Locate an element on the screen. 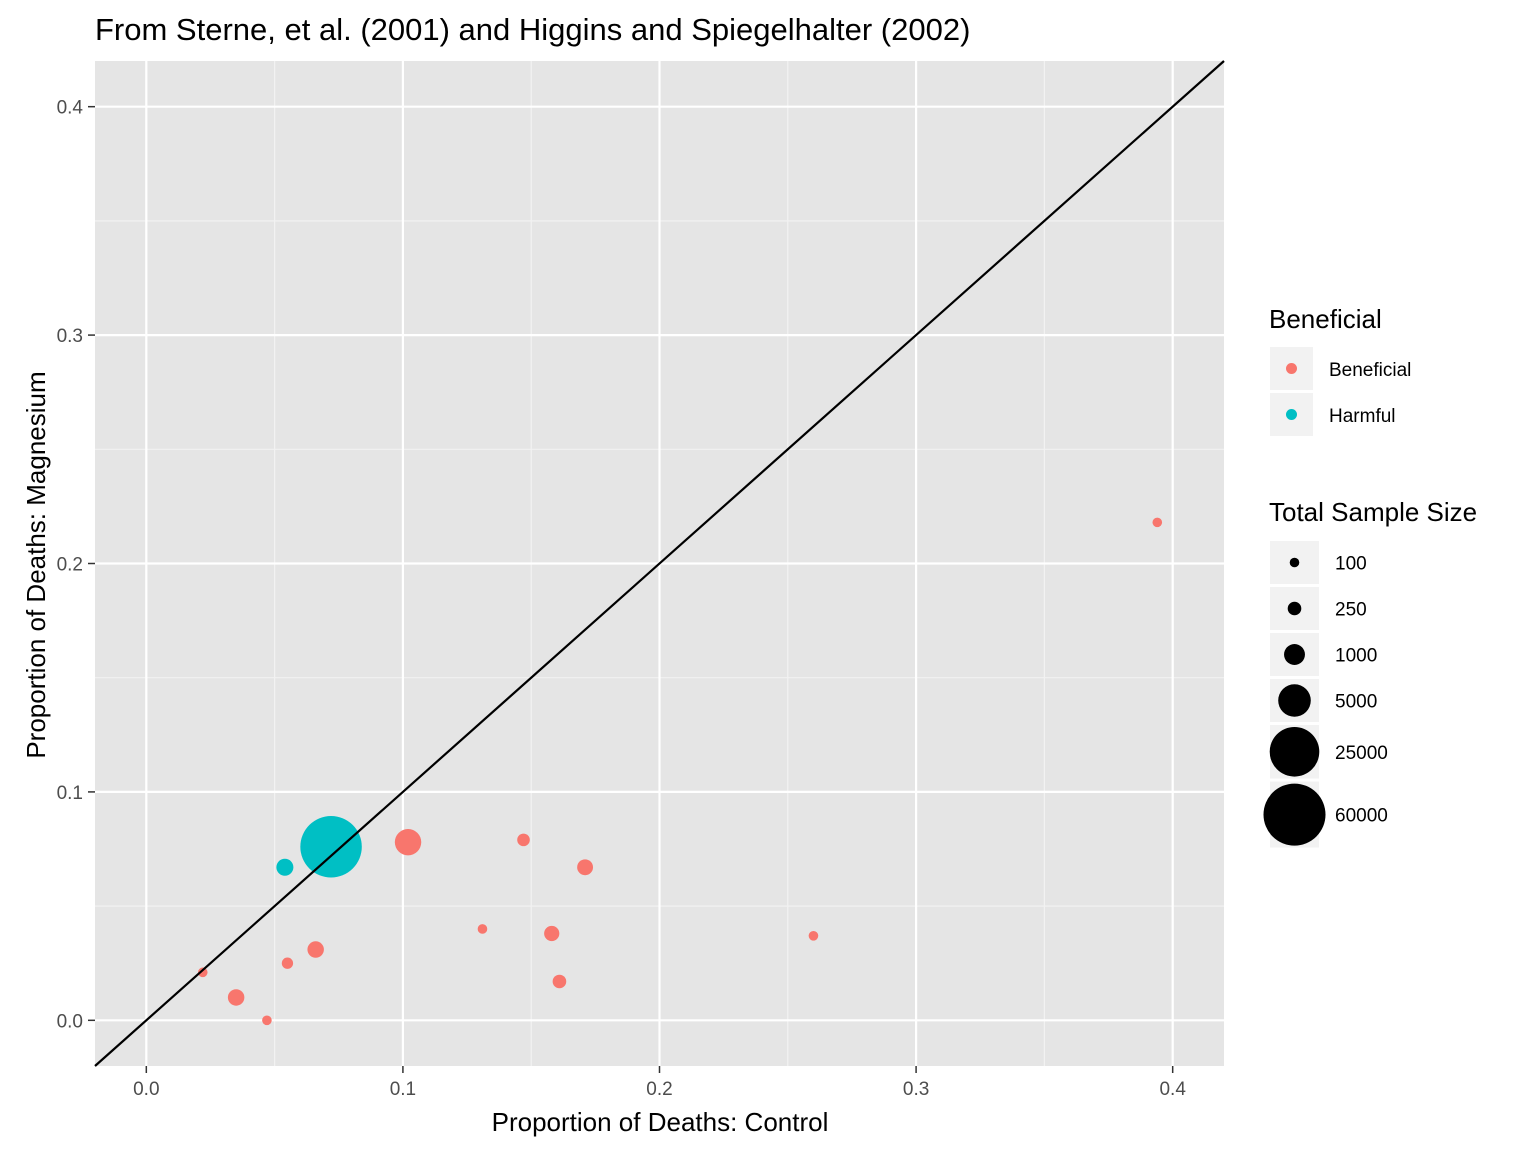 This screenshot has width=1536, height=1152. size-legend-title: Total Sample Size is located at coordinates (1373, 512).